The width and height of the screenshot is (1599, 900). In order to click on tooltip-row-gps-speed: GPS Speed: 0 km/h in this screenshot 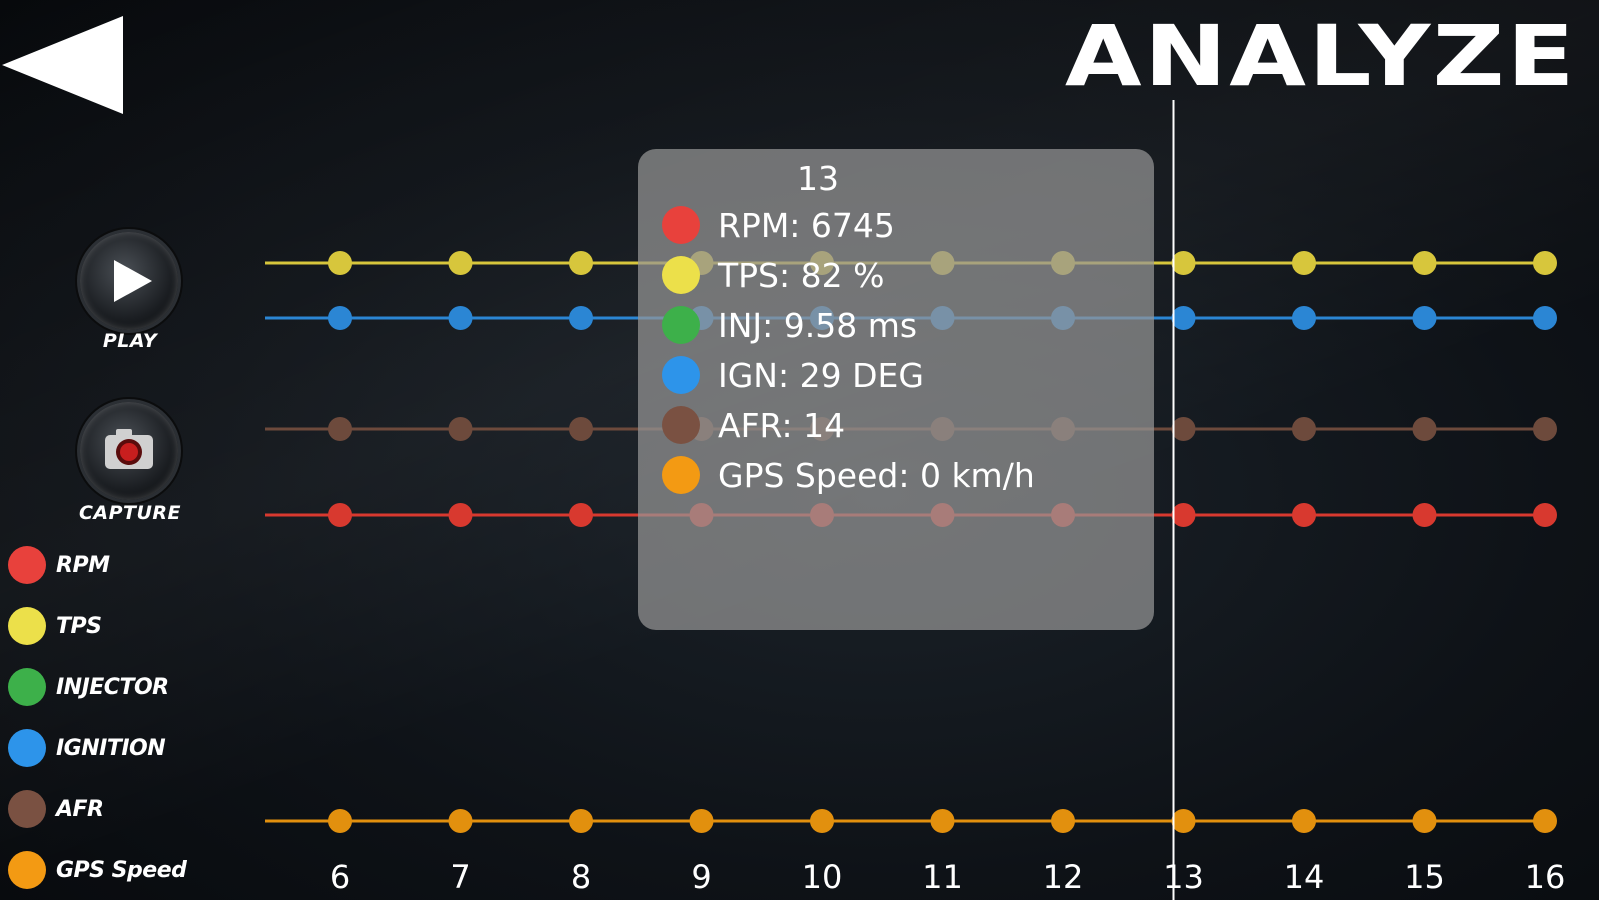, I will do `click(848, 475)`.